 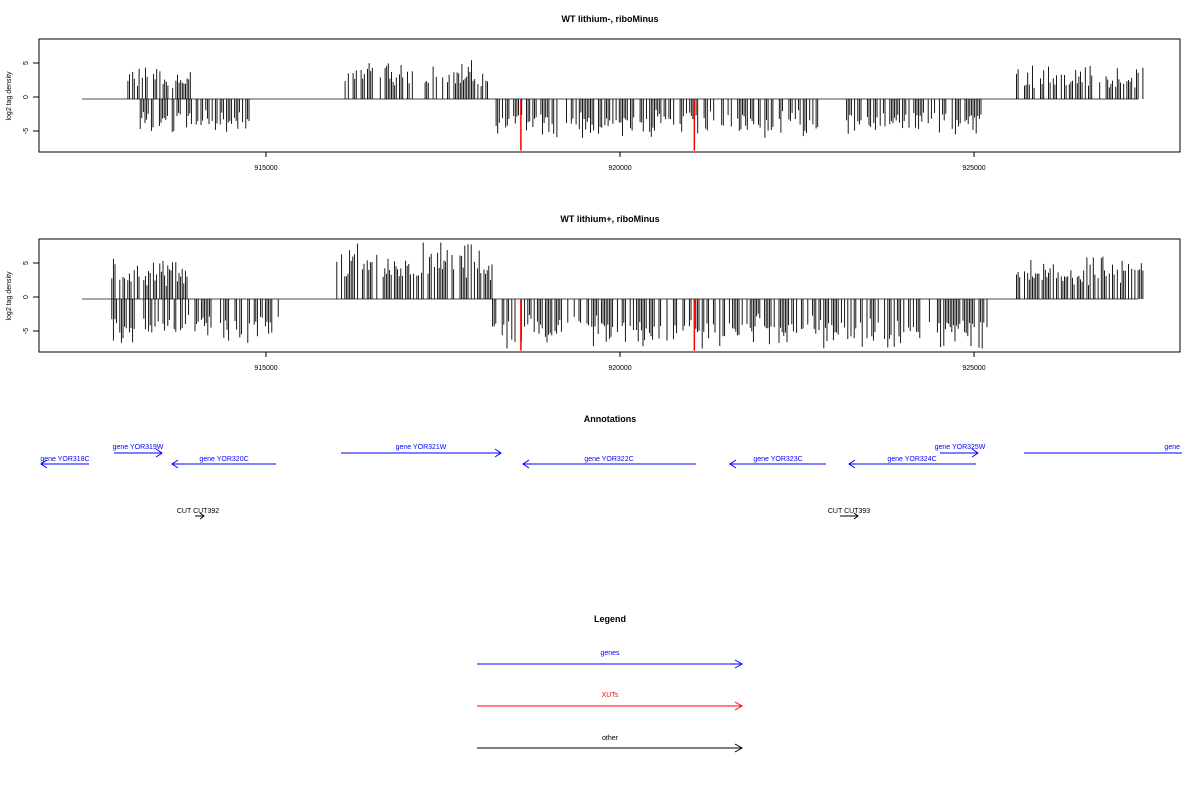 I want to click on legend-item-genes: genes, so click(x=610, y=659).